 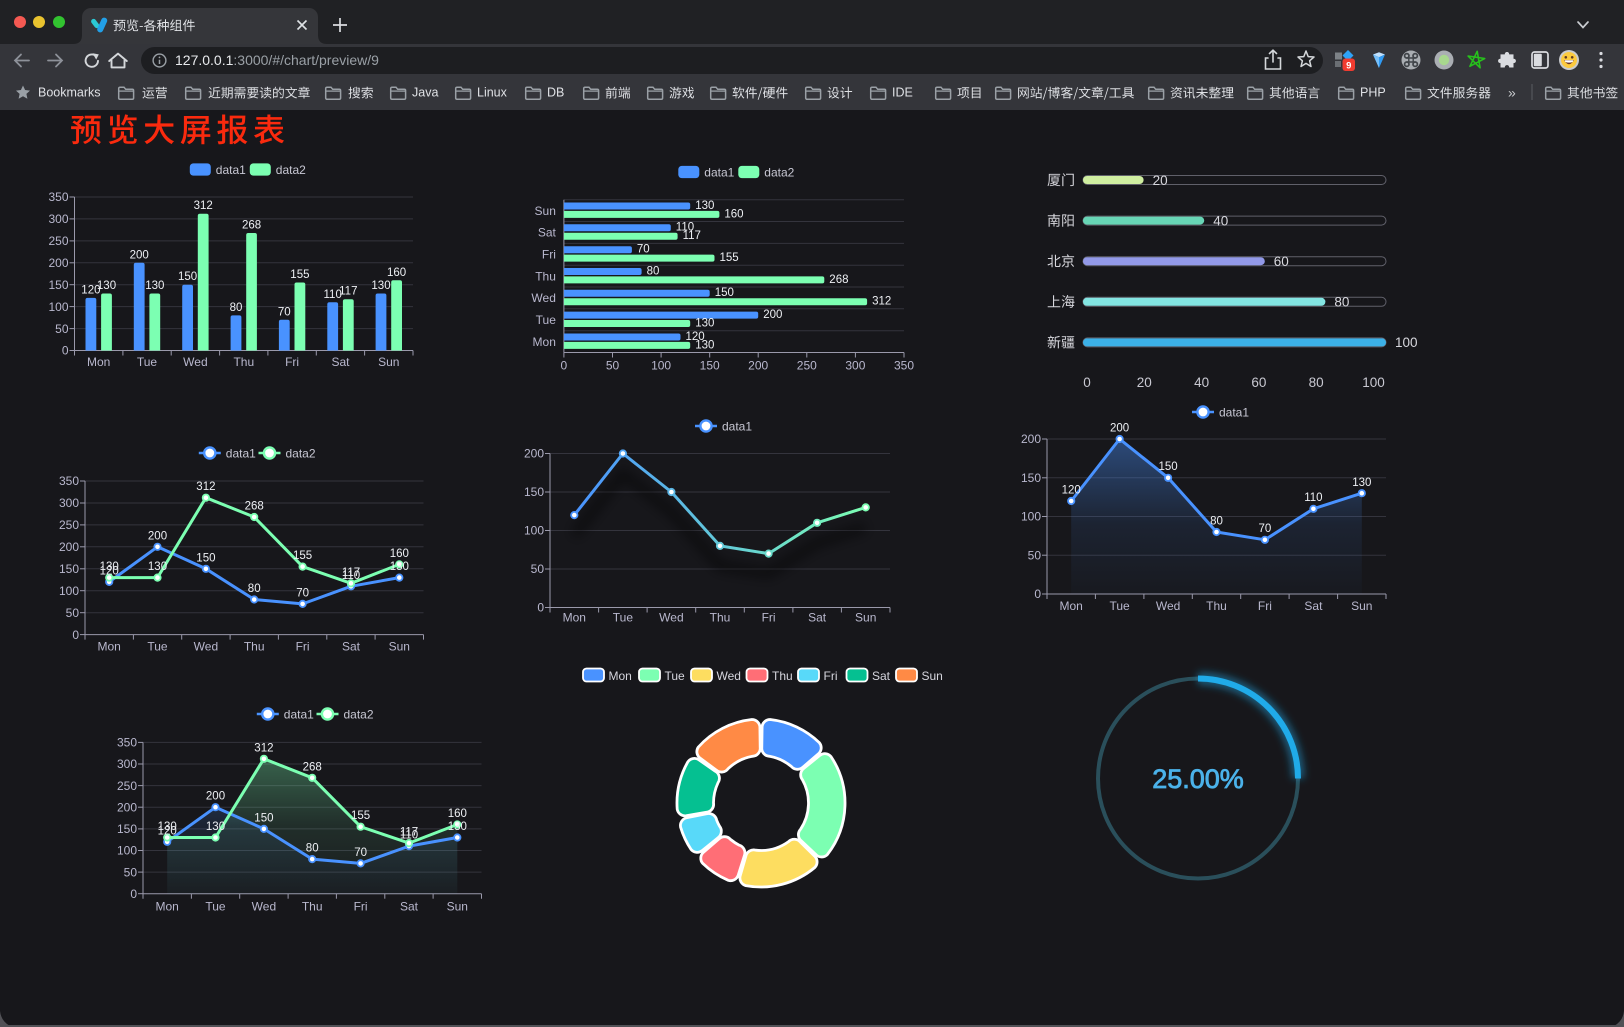 I want to click on svg-text: 300, so click(x=69, y=503).